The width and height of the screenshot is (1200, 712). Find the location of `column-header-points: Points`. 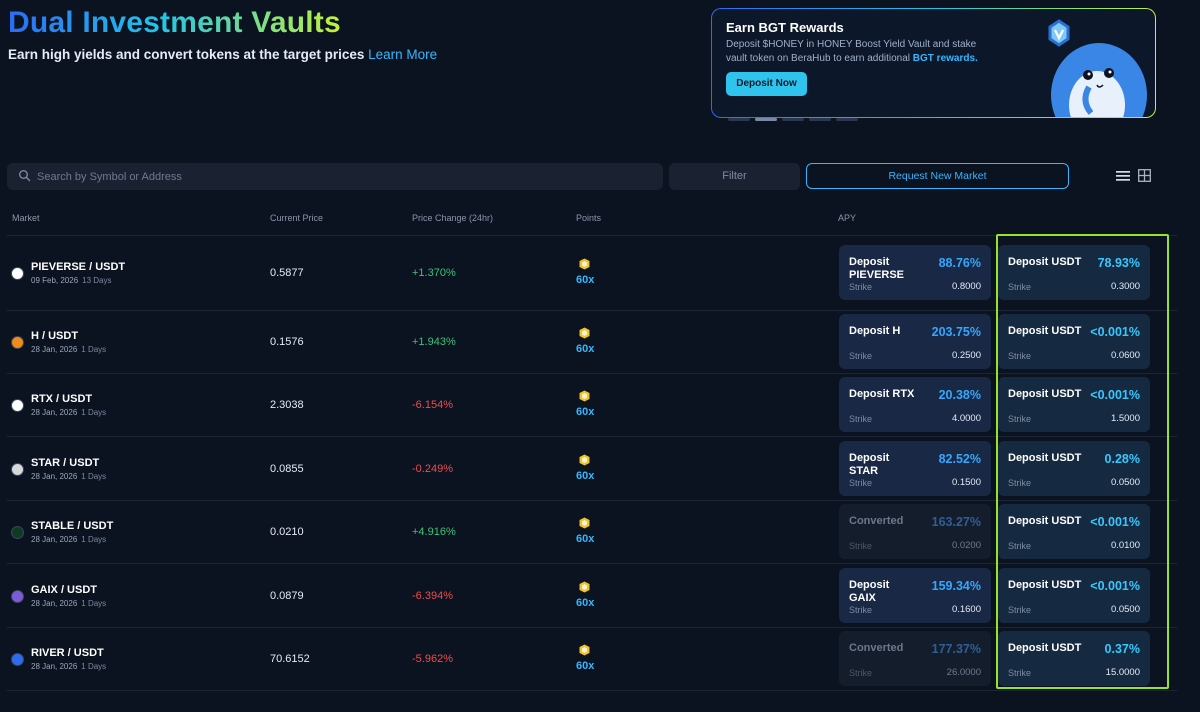

column-header-points: Points is located at coordinates (589, 218).